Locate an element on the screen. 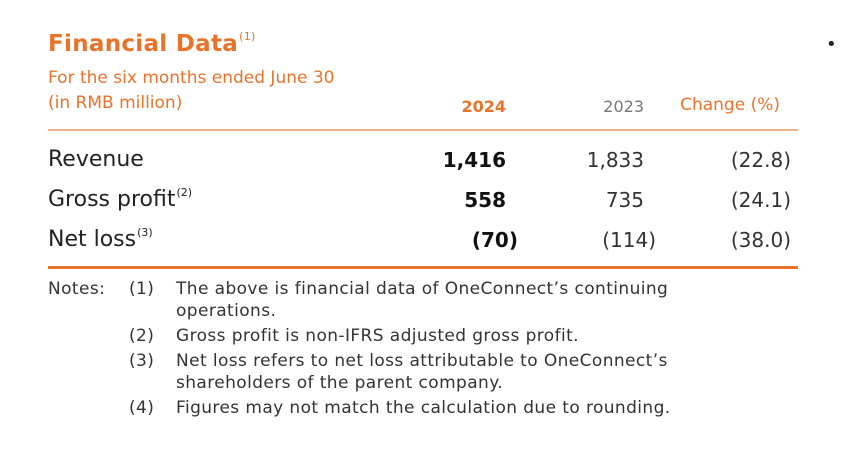 This screenshot has width=842, height=460. section-title-text: Financial Data is located at coordinates (143, 44).